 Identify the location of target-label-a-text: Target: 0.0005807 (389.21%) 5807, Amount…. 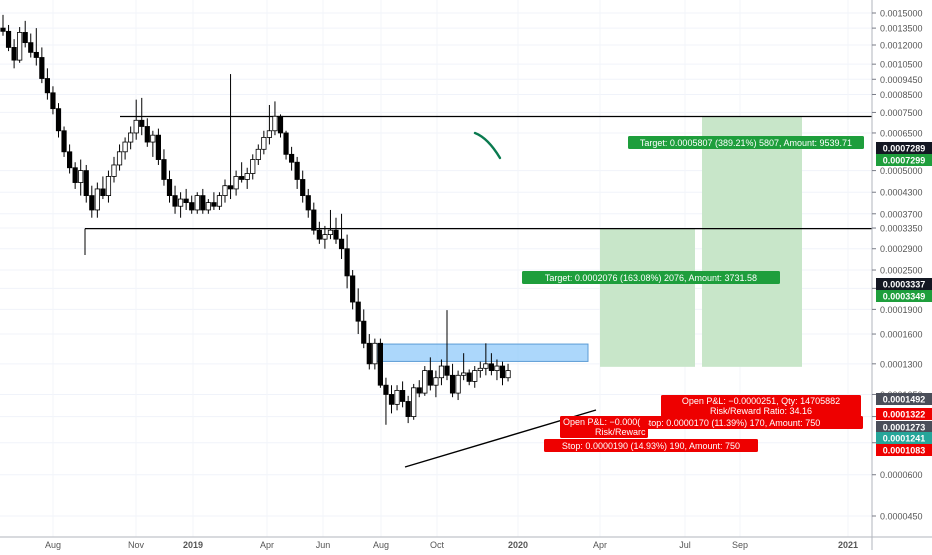
(746, 143).